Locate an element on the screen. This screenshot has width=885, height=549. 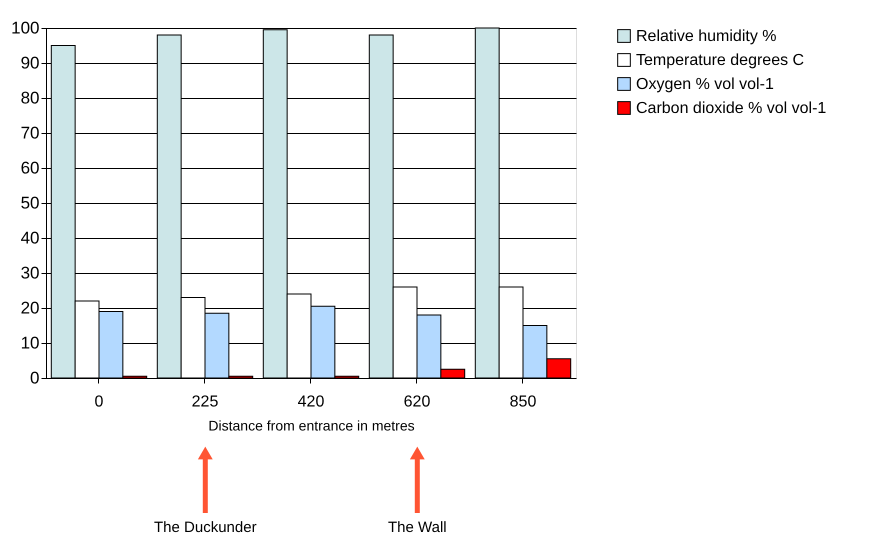
x-tick-label: 420 is located at coordinates (311, 402).